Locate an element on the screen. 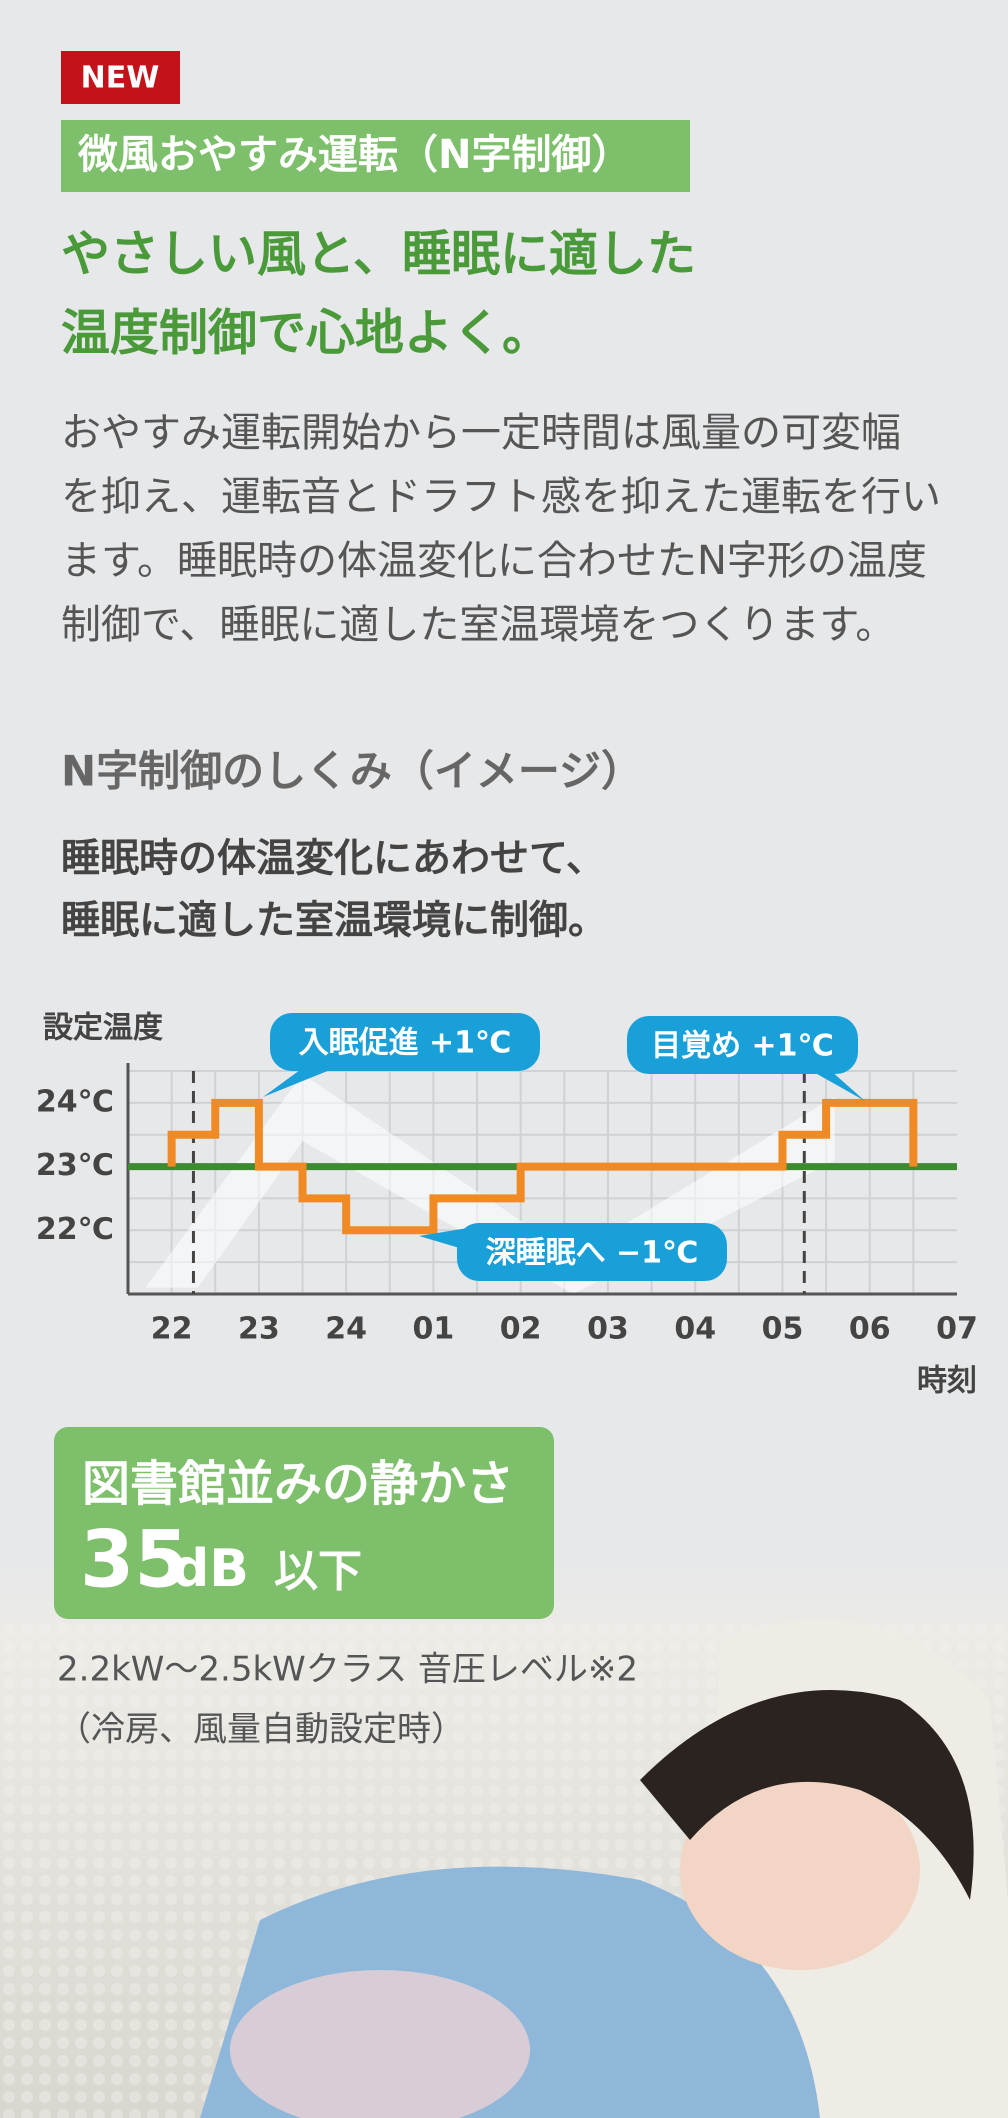 Image resolution: width=1008 pixels, height=2118 pixels. quiet-box is located at coordinates (304, 1523).